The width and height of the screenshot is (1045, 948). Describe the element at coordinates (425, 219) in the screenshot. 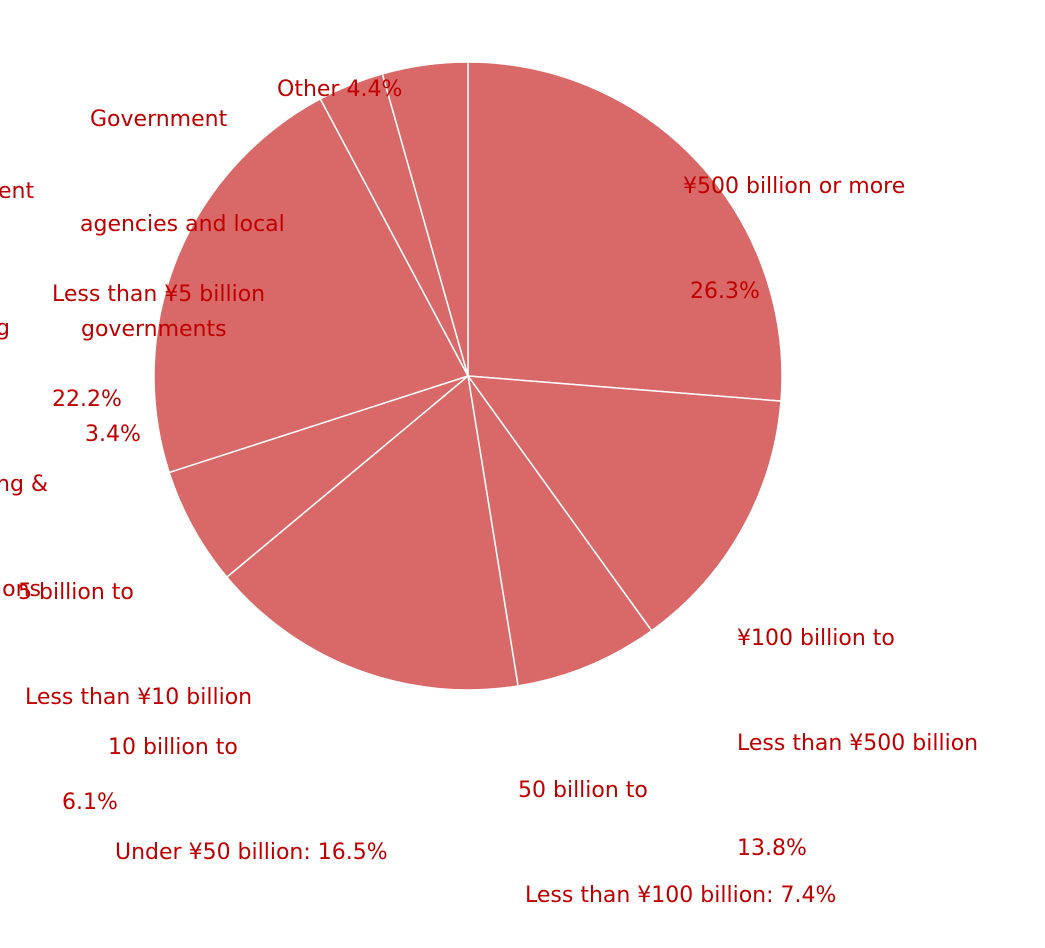

I see `pie-slice-sother` at that location.